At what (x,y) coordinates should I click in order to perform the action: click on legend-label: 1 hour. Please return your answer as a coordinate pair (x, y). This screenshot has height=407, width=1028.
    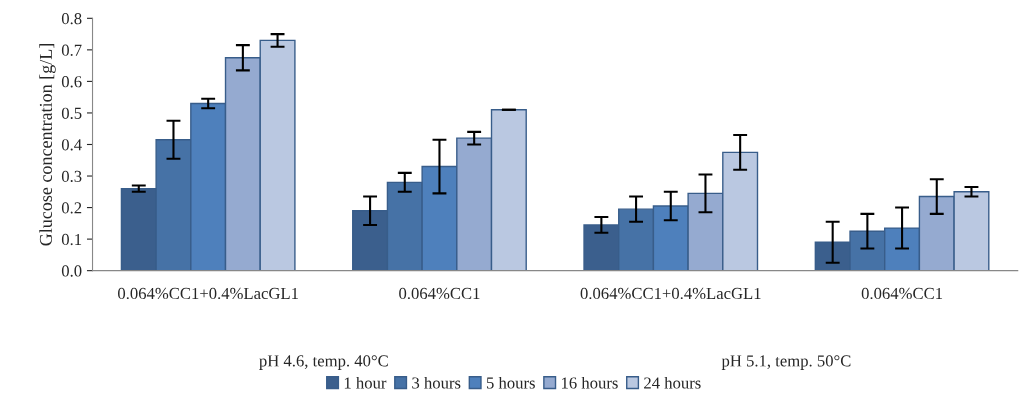
    Looking at the image, I should click on (365, 382).